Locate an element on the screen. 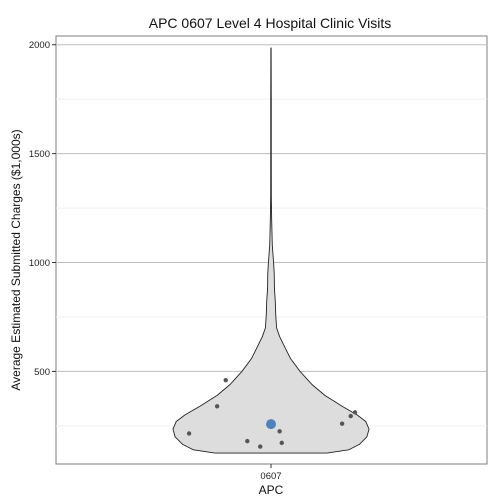 This screenshot has height=504, width=504. x-axis-ticks: 0607 is located at coordinates (271, 473).